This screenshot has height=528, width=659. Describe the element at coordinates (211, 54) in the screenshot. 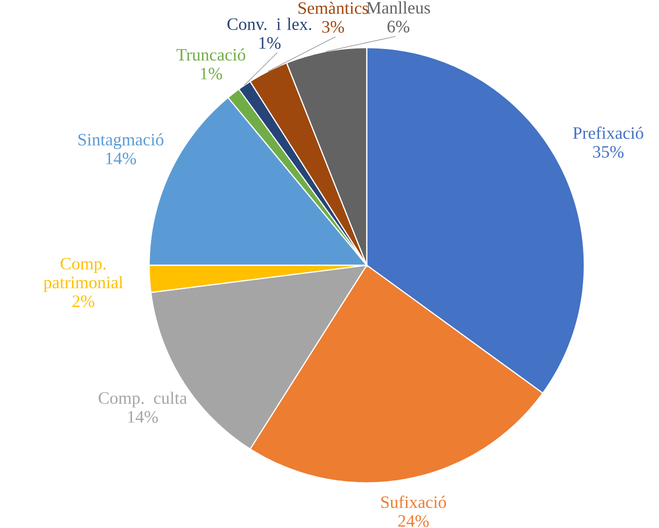

I see `slice-label: Truncació` at that location.